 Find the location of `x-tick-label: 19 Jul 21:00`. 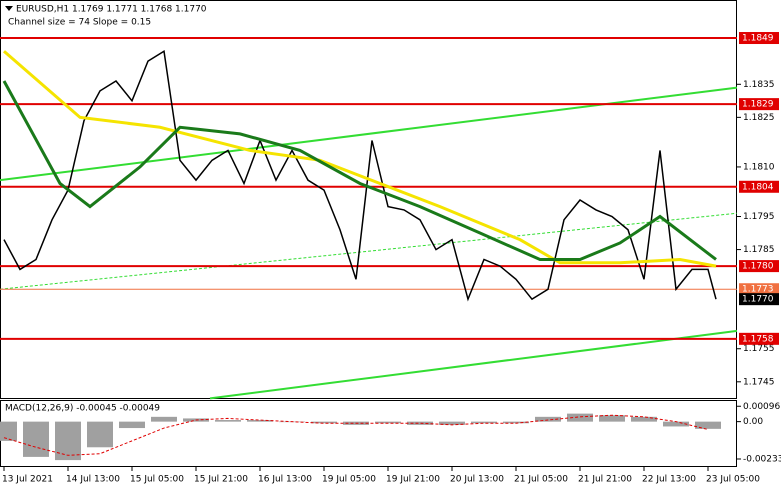

x-tick-label: 19 Jul 21:00 is located at coordinates (413, 480).